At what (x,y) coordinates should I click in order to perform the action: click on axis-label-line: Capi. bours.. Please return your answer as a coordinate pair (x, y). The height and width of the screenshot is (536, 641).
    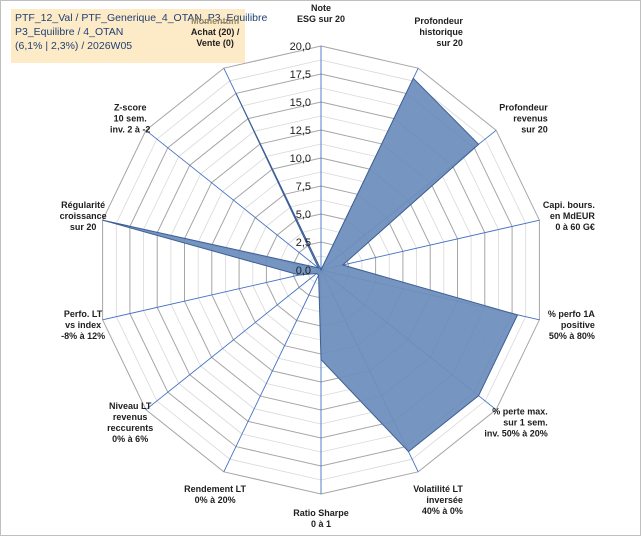
    Looking at the image, I should click on (569, 205).